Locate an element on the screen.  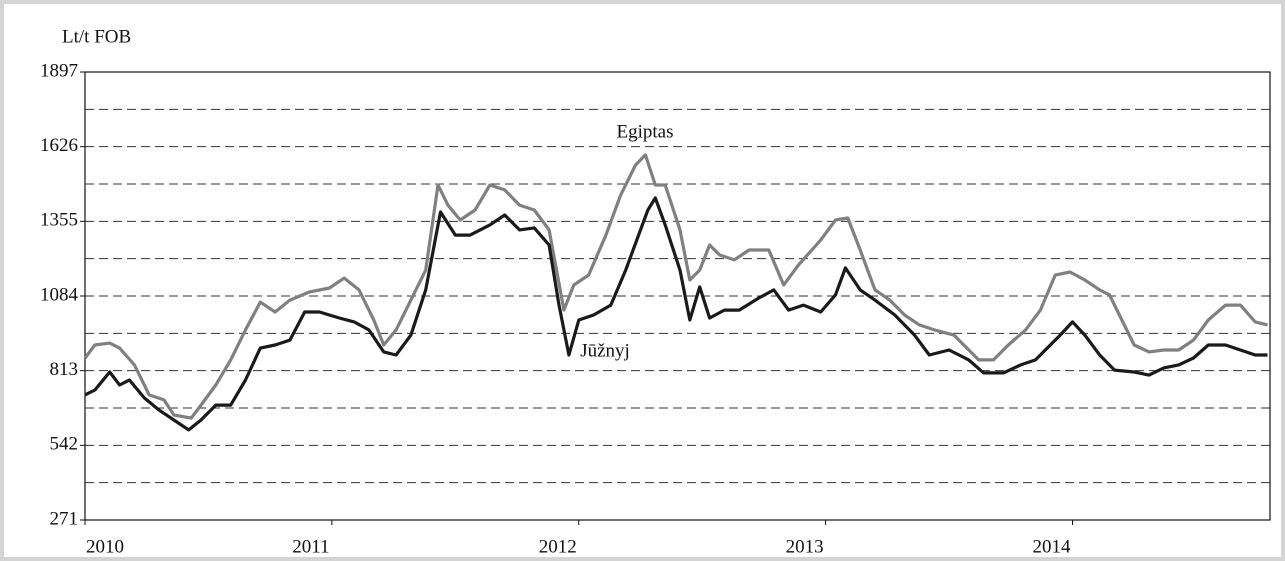
y-tick-label: 813 is located at coordinates (64, 369).